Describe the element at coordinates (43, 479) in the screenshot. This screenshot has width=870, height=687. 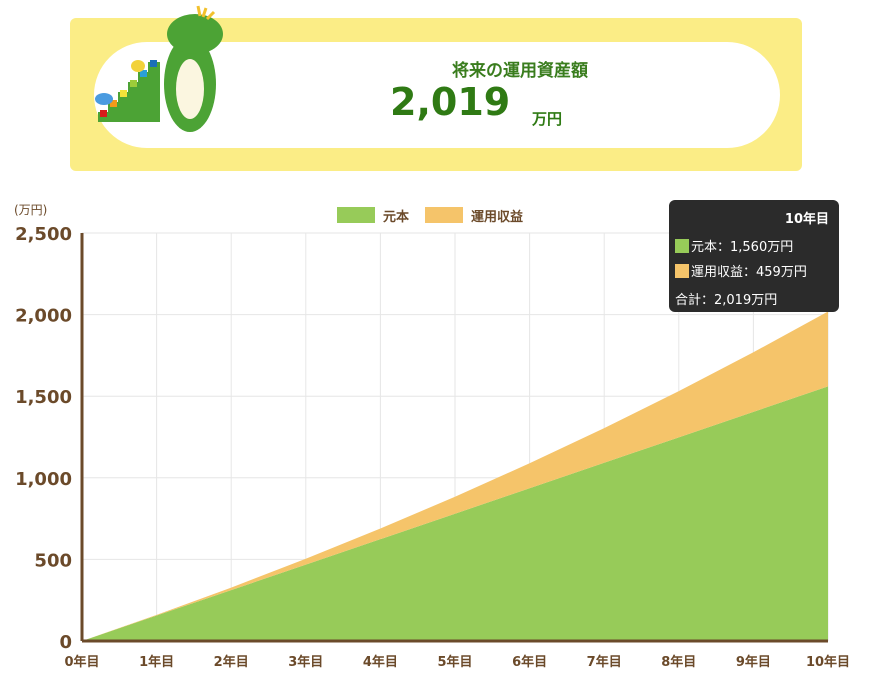
I see `y-tick-label: 1,000` at that location.